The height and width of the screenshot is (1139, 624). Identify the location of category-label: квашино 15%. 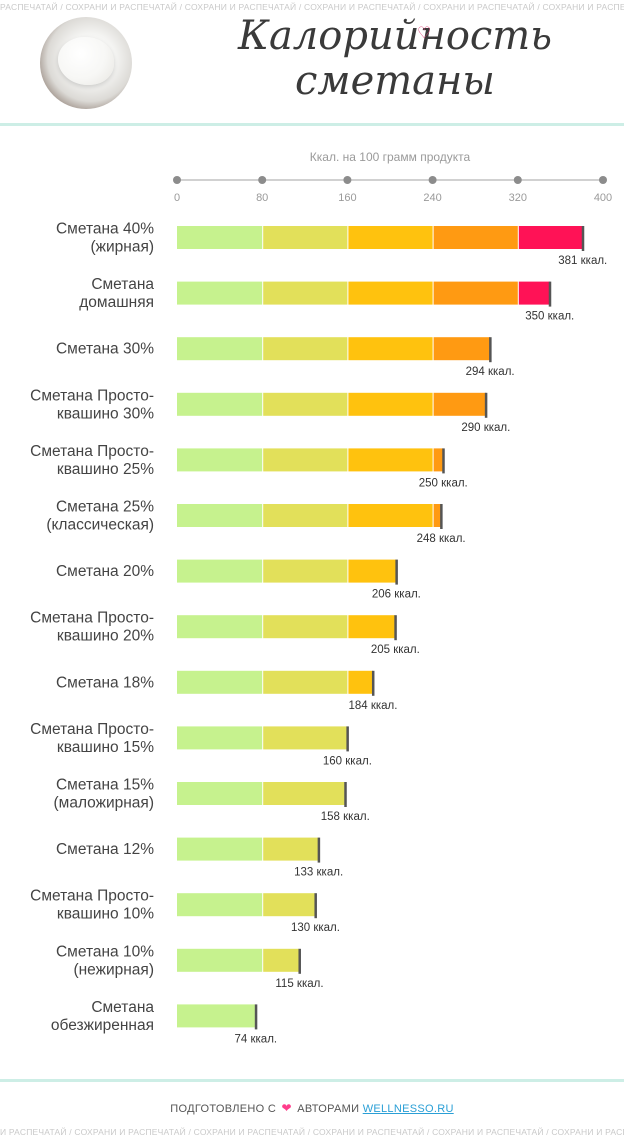
(105, 747).